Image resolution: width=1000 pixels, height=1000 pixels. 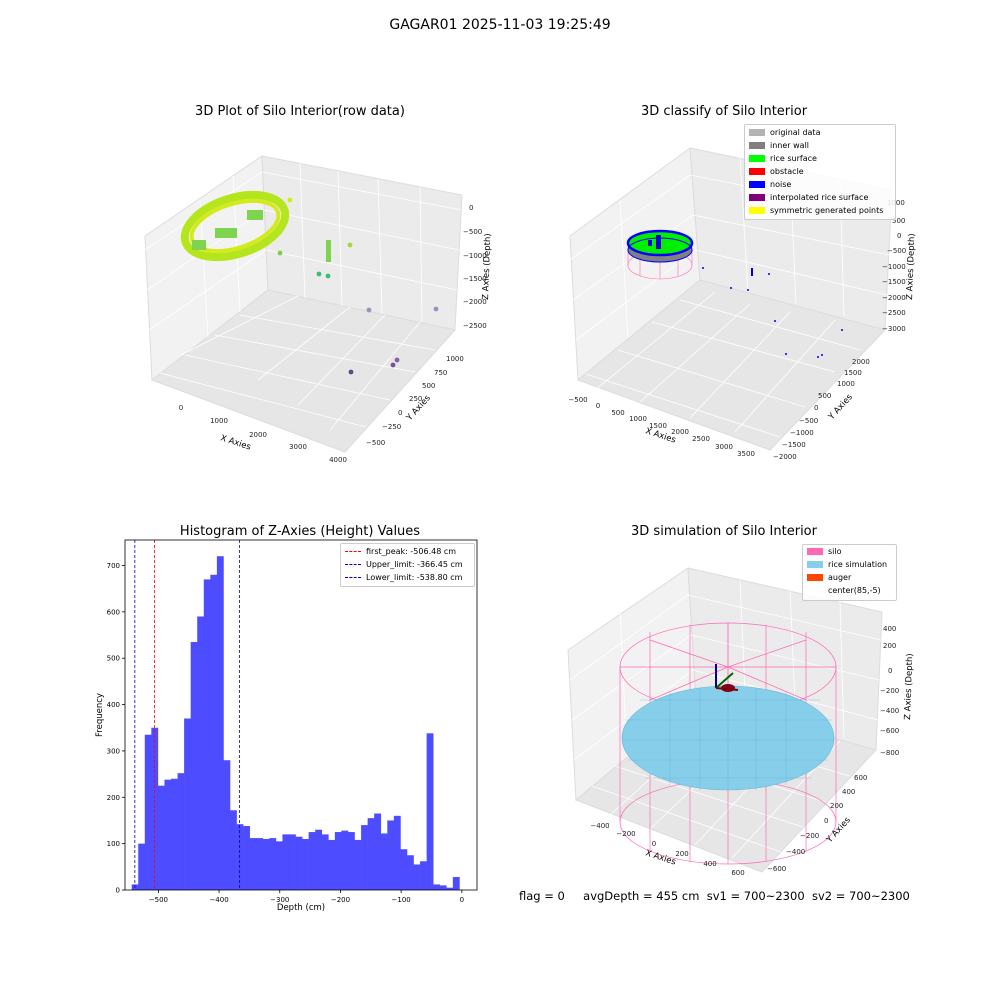 I want to click on legend-label: symmetric generated points, so click(x=827, y=210).